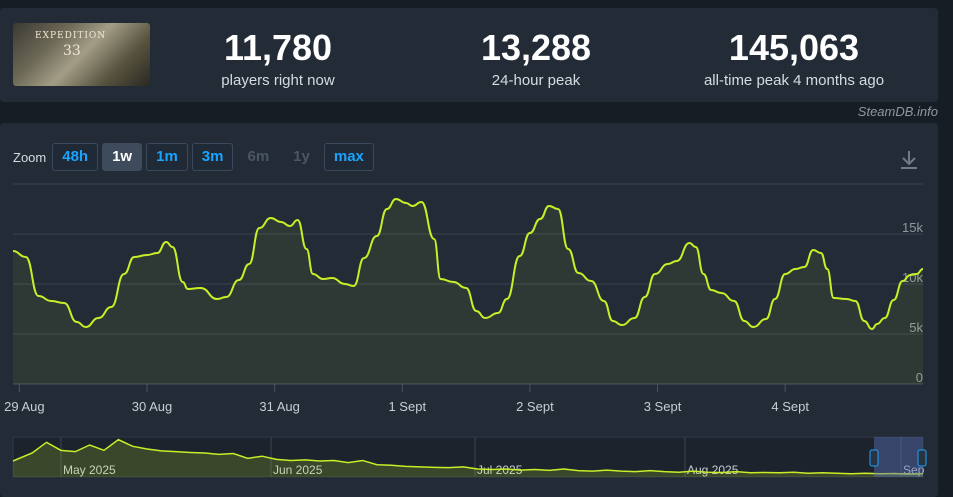 The height and width of the screenshot is (497, 953). I want to click on x-tick-label: 30 Aug, so click(152, 406).